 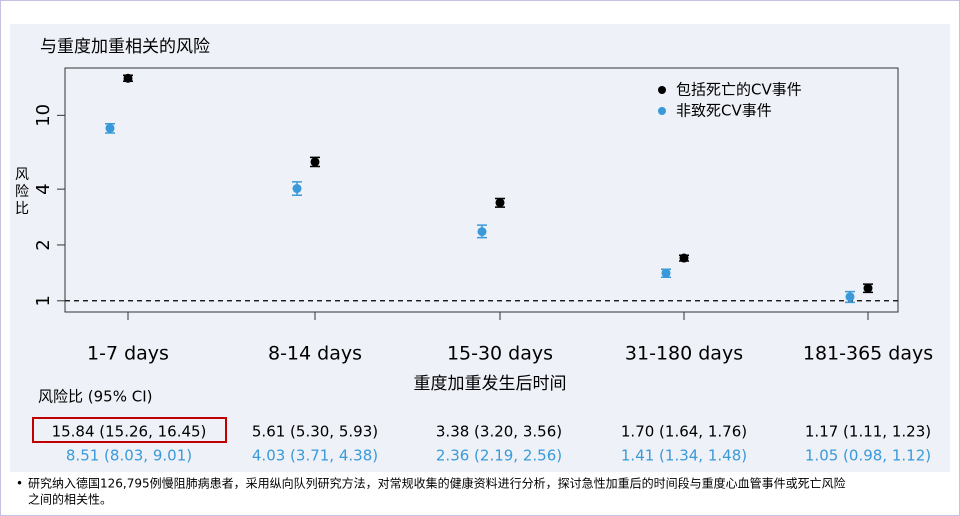 I want to click on x-tick-label: 31-180 days, so click(x=684, y=354).